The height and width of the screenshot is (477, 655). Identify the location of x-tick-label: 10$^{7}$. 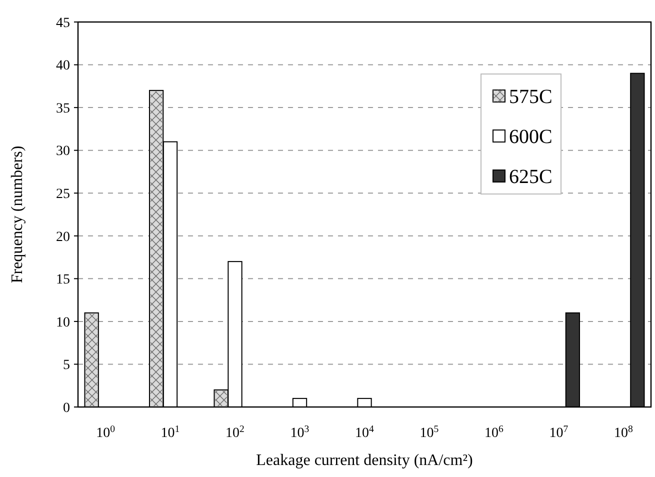
(558, 432).